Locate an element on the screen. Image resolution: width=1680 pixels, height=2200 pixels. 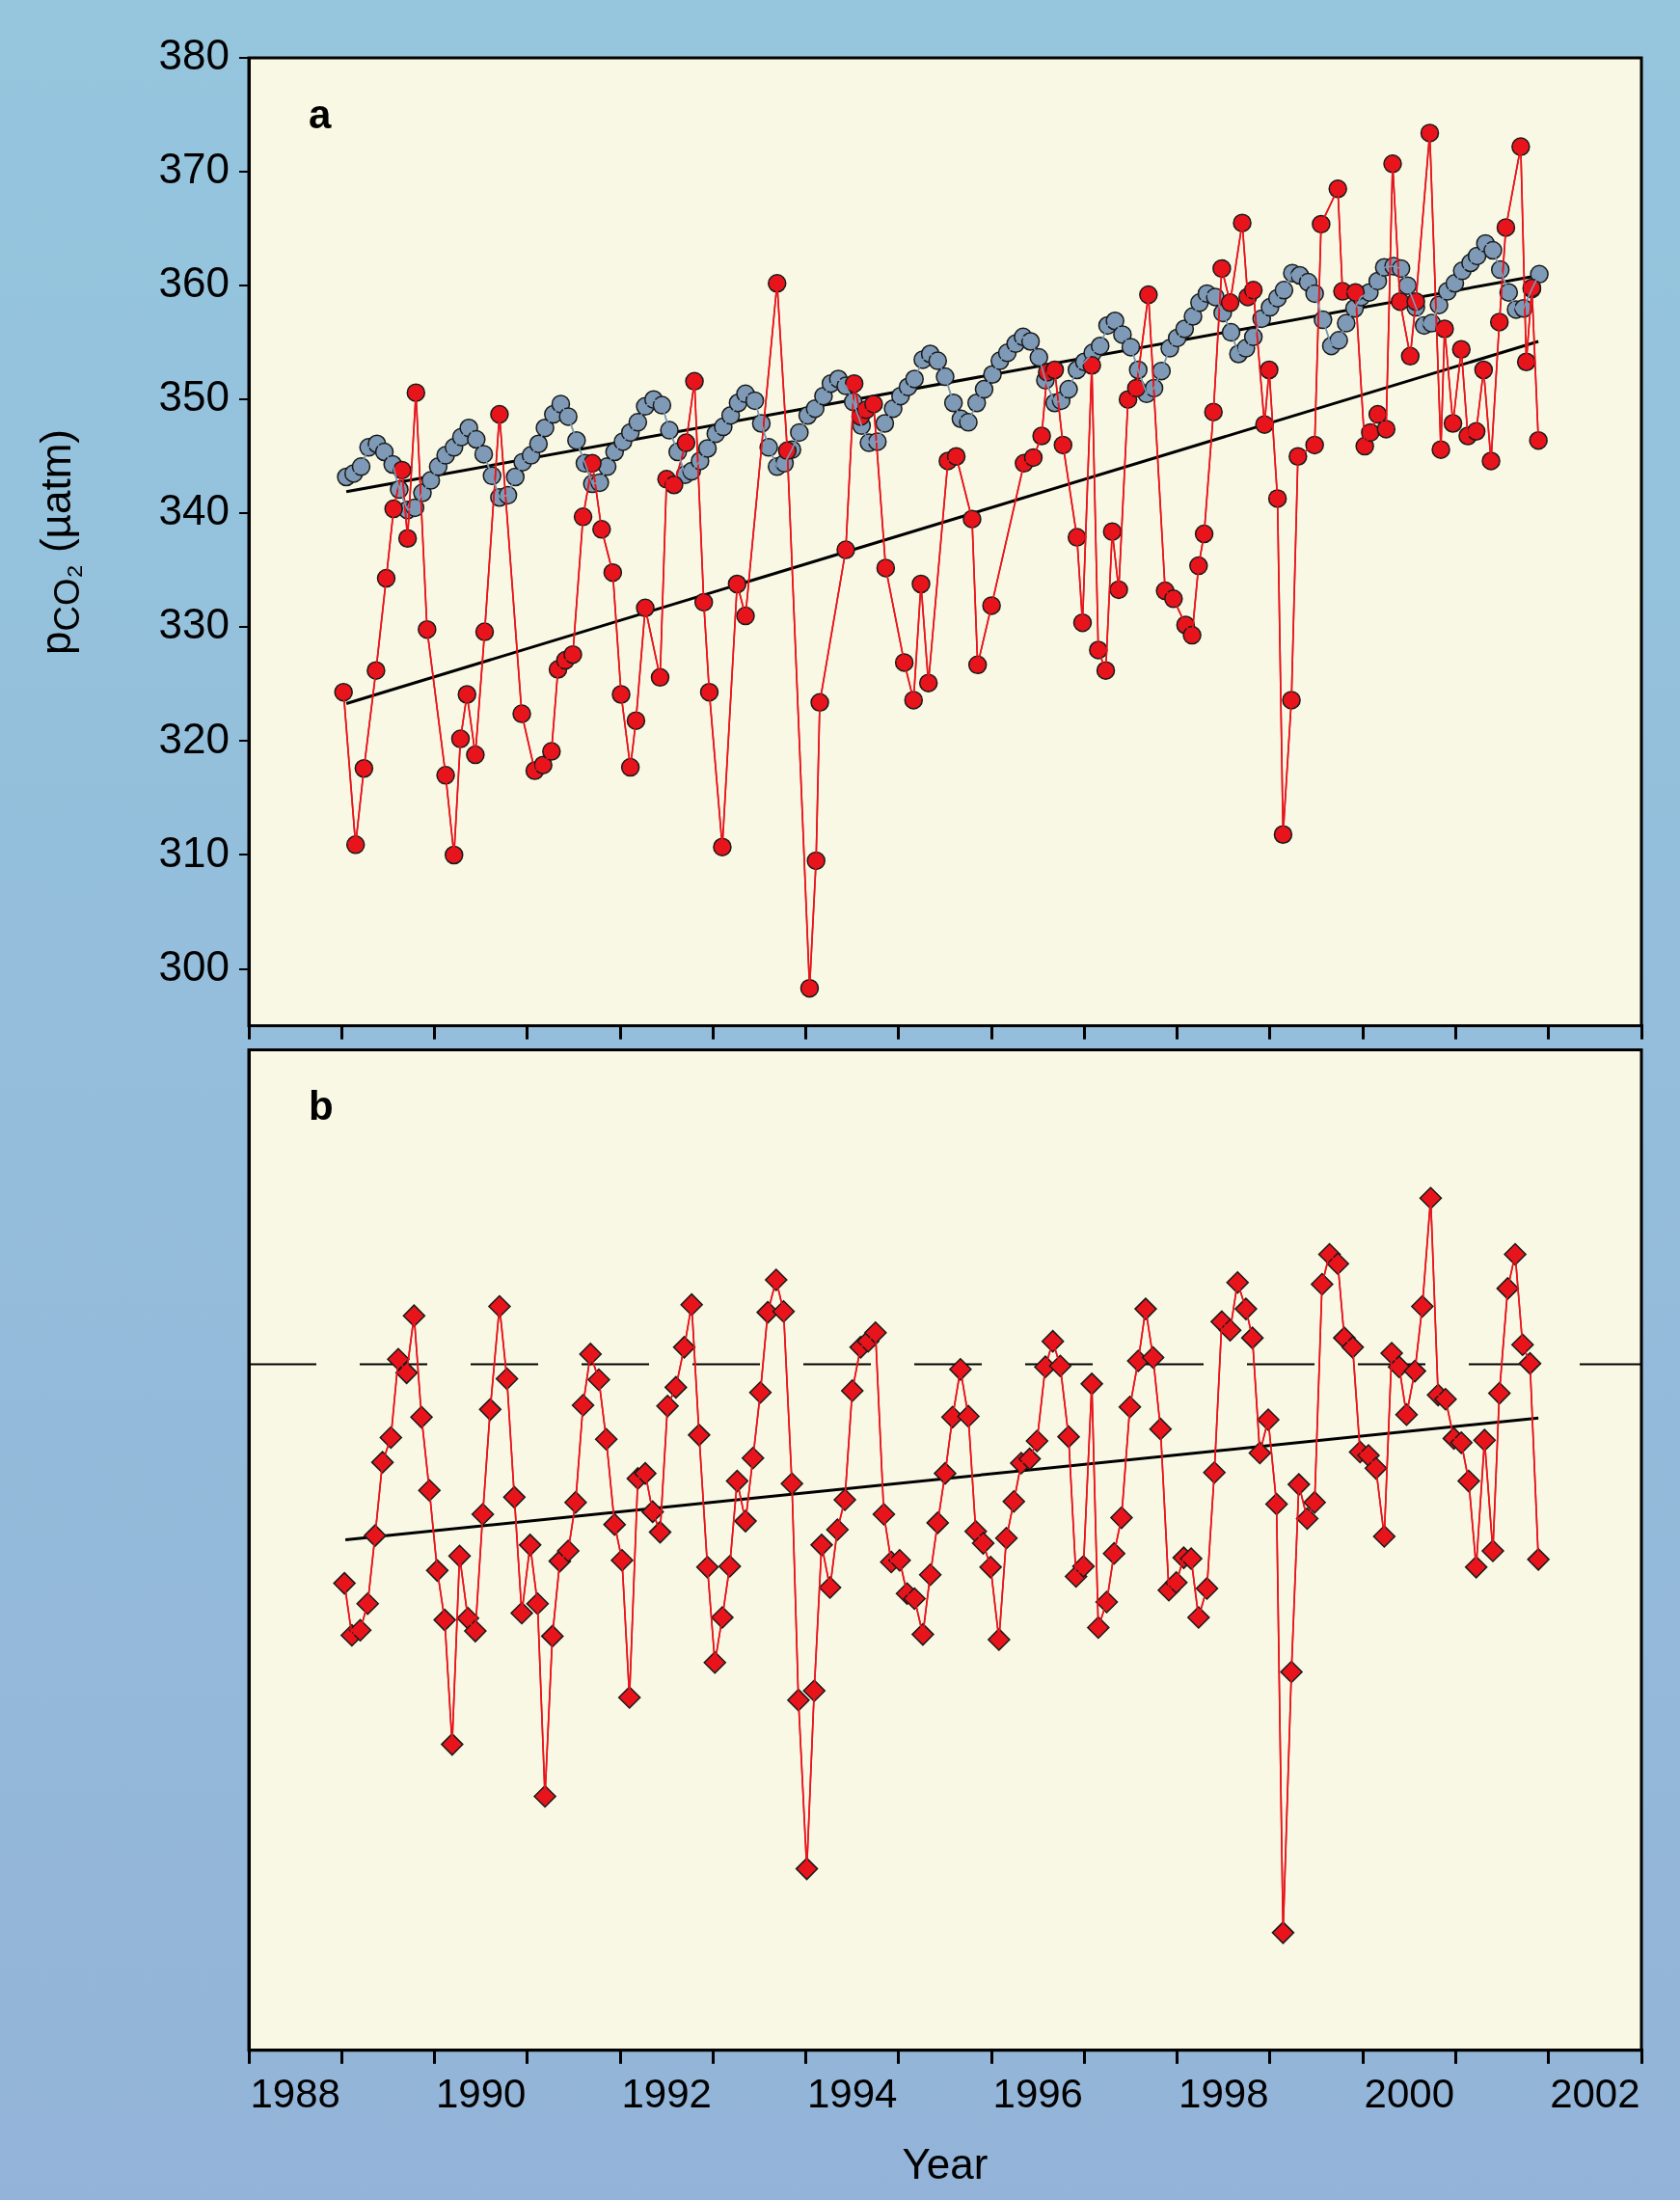
y-tick-label: 300 is located at coordinates (194, 965).